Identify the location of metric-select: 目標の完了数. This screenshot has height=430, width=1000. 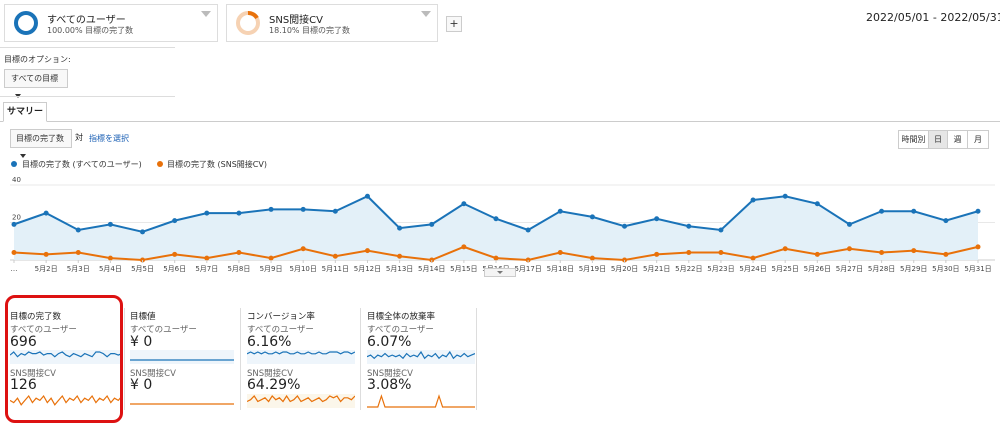
(41, 143).